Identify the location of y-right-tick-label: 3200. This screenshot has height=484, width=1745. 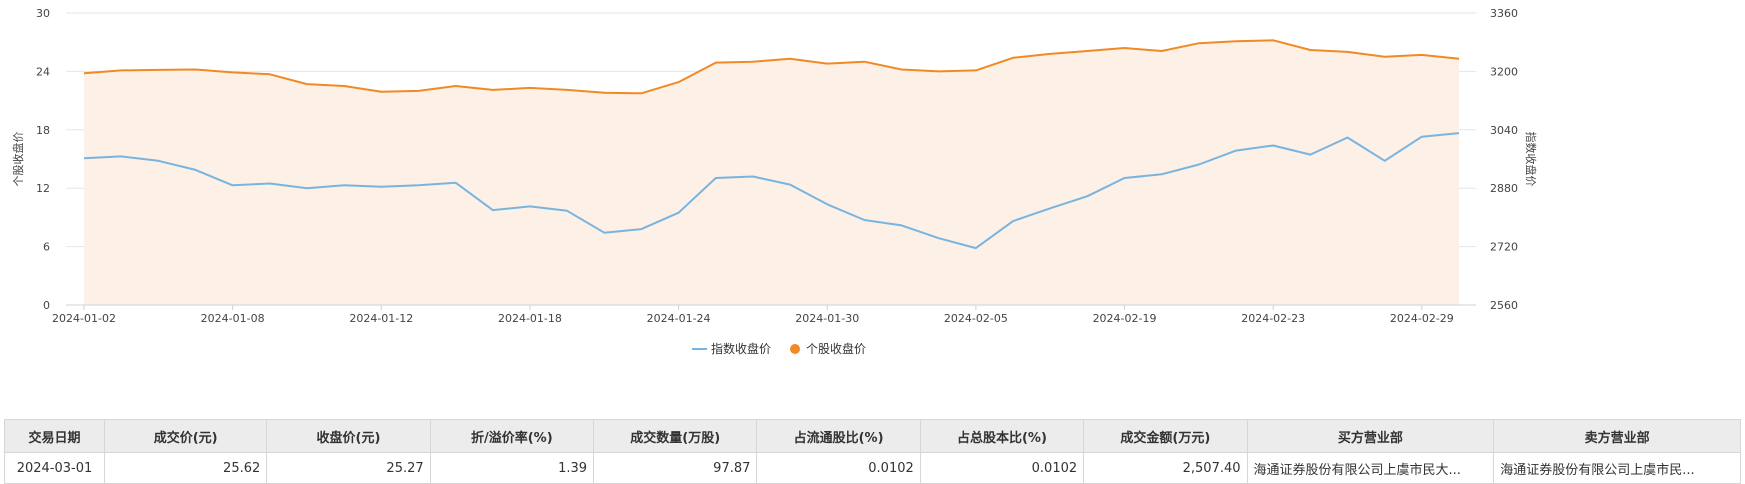
(1504, 71).